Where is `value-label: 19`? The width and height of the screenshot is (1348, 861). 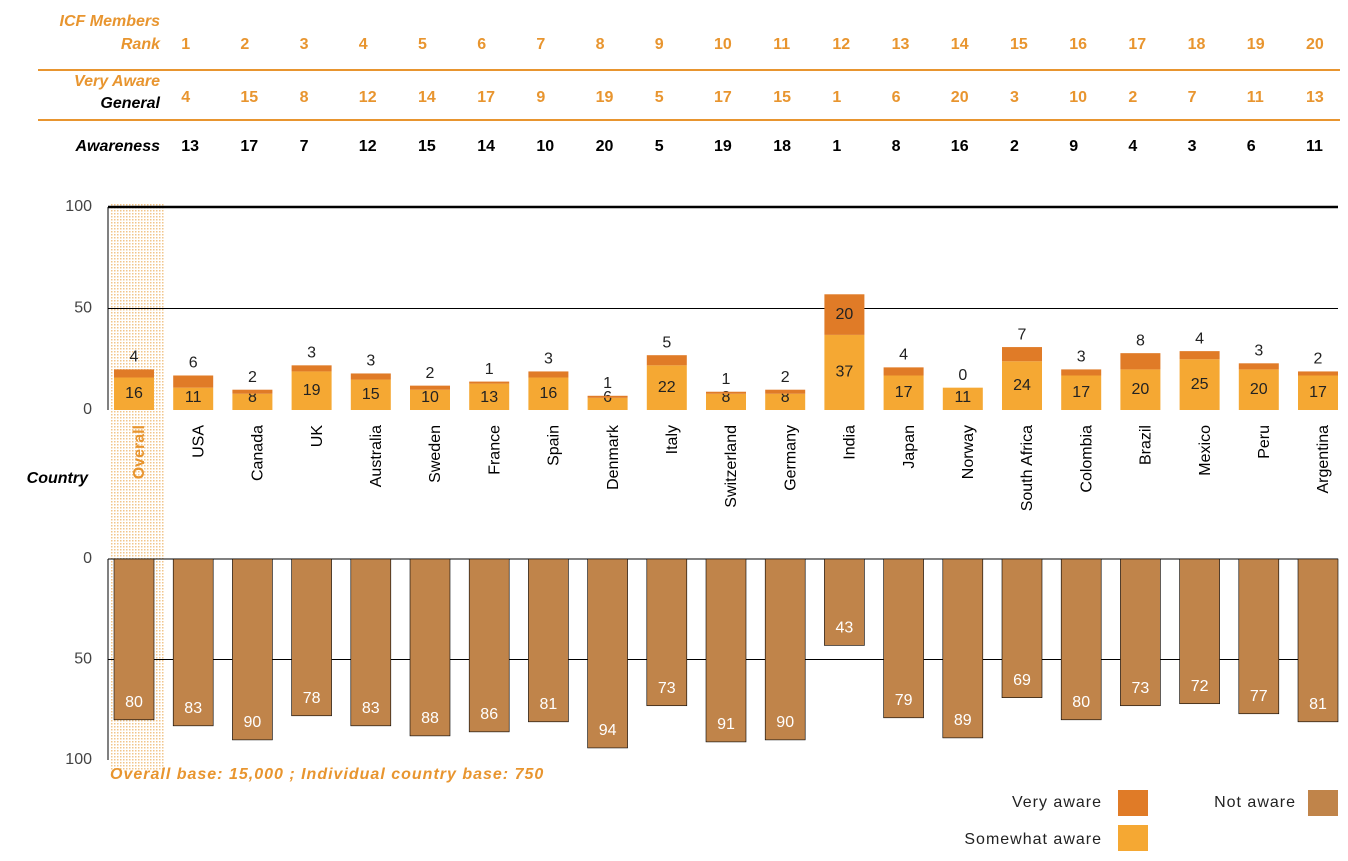
value-label: 19 is located at coordinates (312, 390).